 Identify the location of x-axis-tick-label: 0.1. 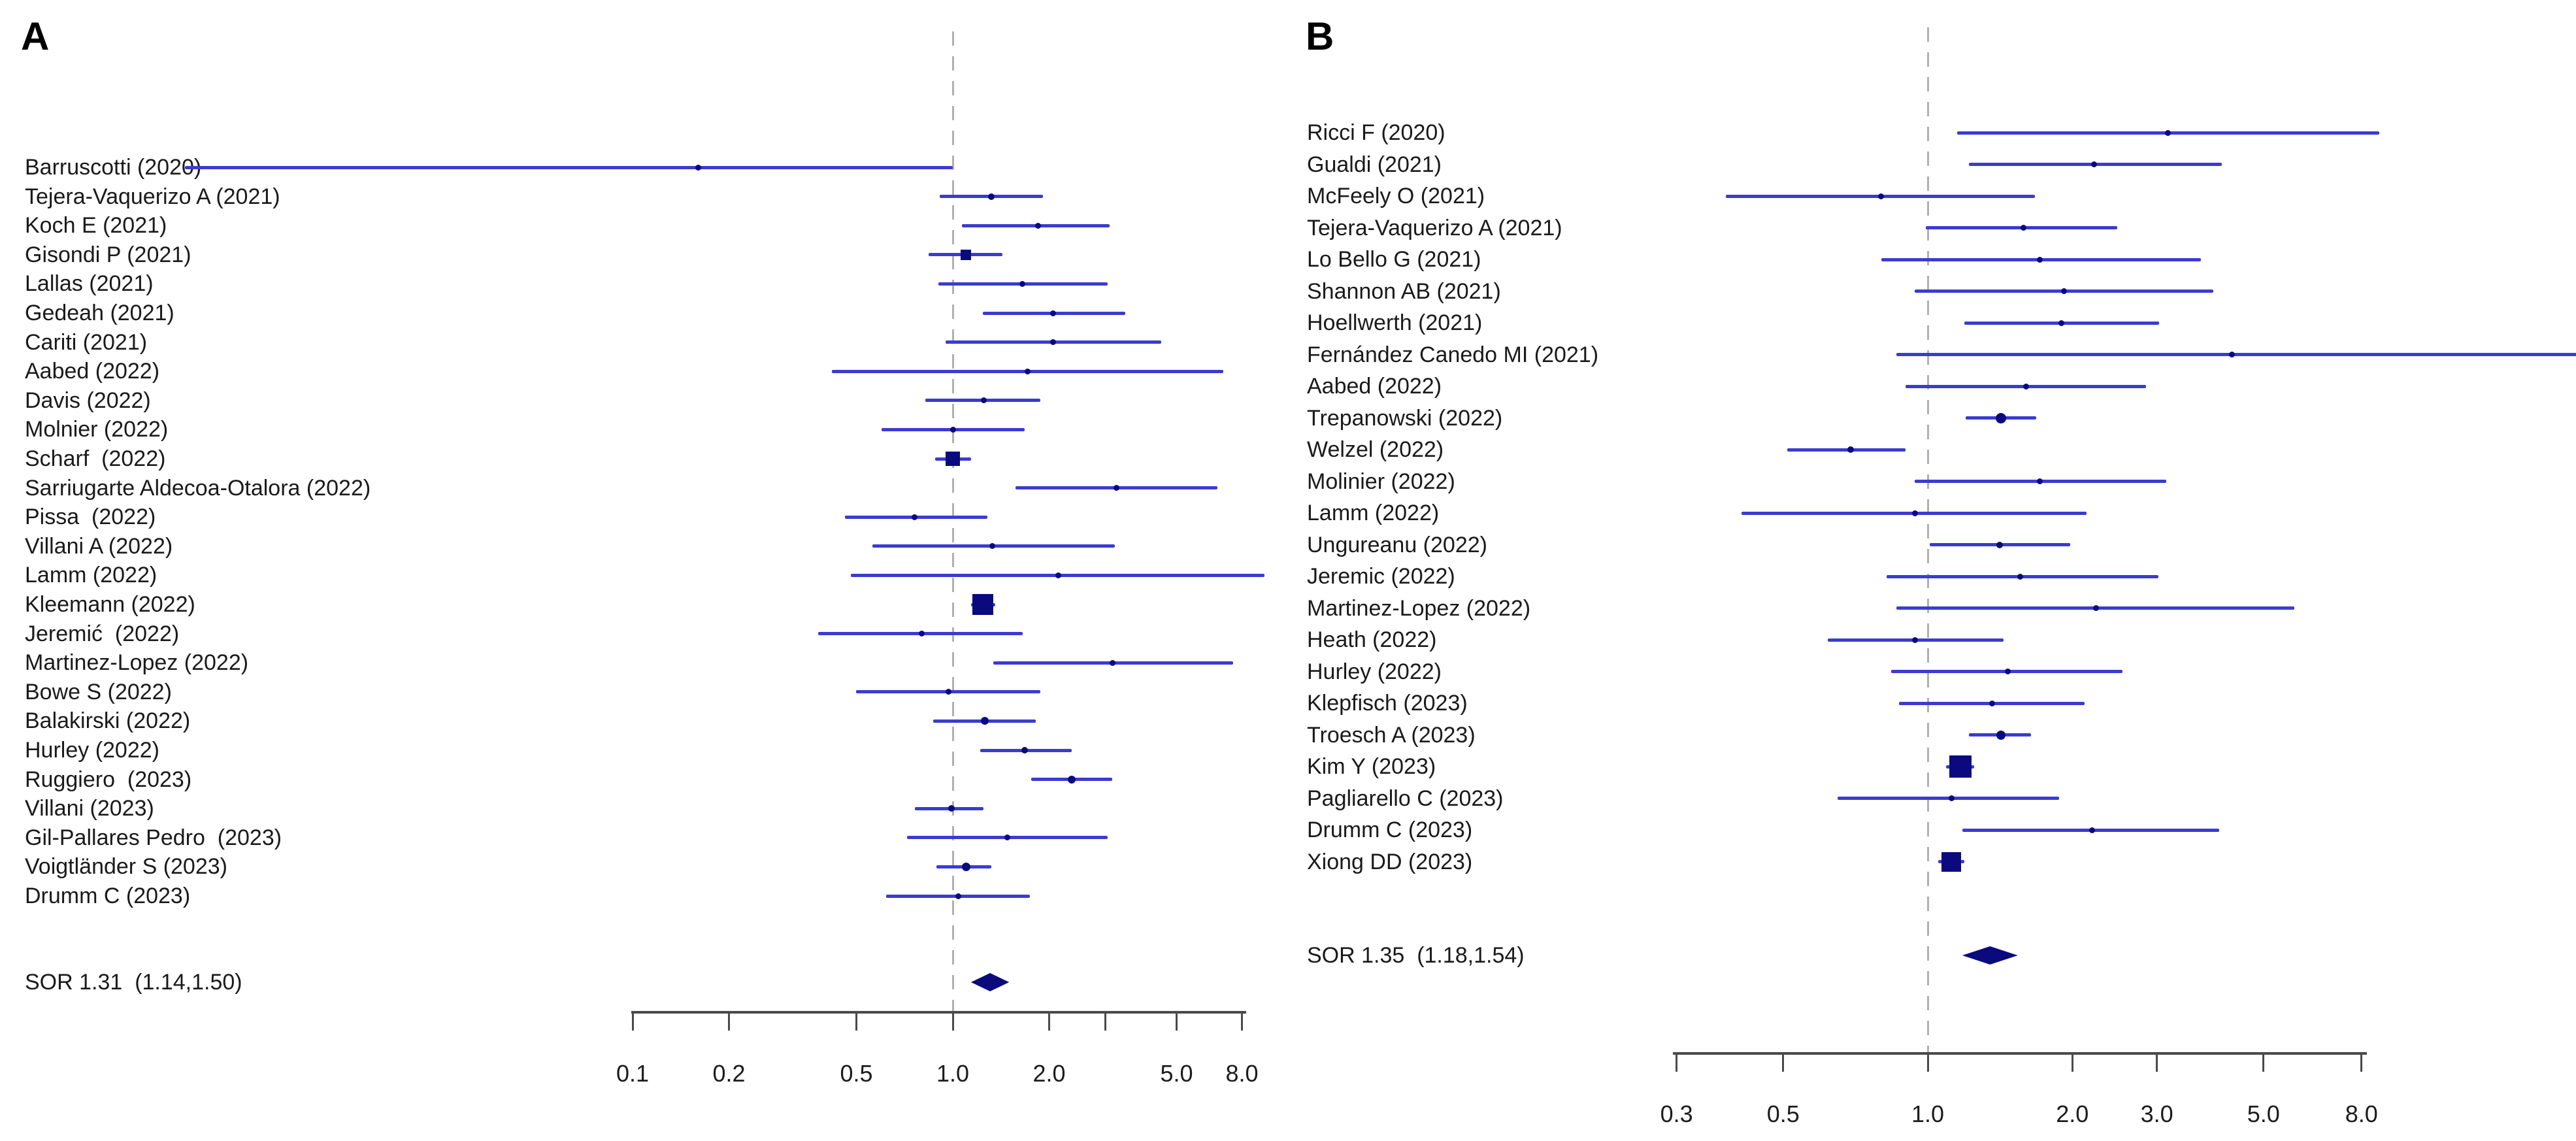
(633, 1073).